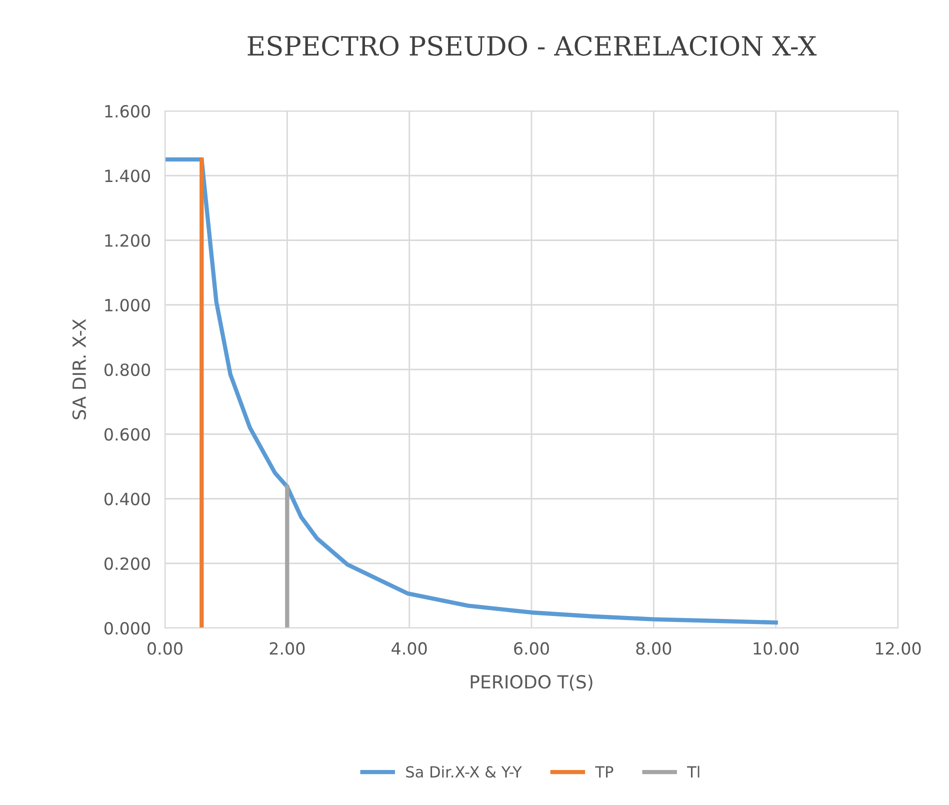 The height and width of the screenshot is (805, 949). I want to click on y-tick-label: 1.200, so click(127, 240).